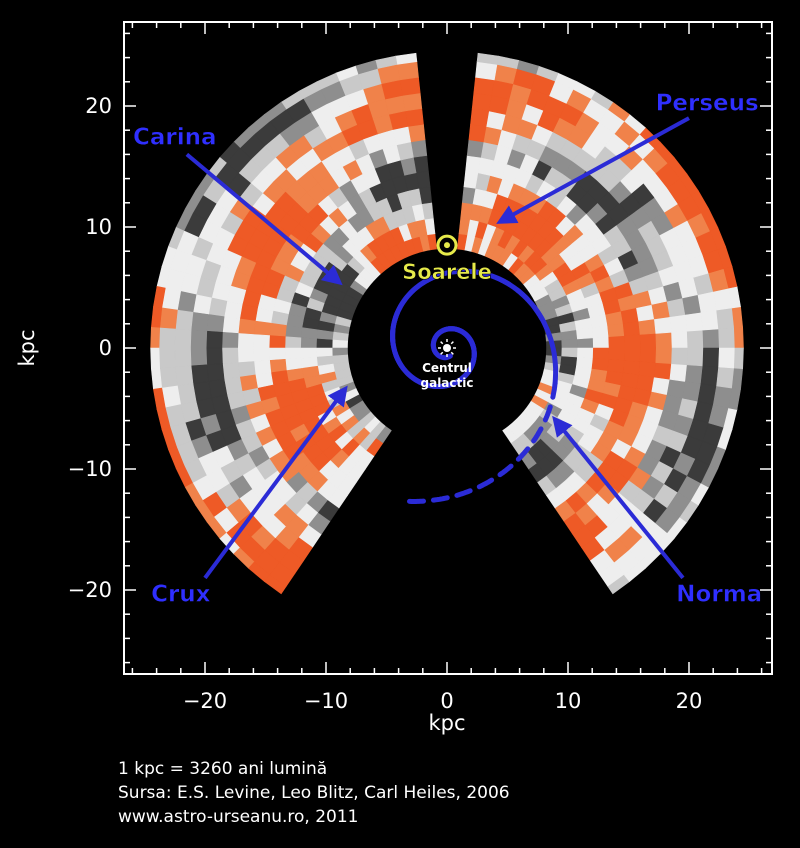 Image resolution: width=800 pixels, height=848 pixels. What do you see at coordinates (205, 701) in the screenshot?
I see `x-tick-label: −20` at bounding box center [205, 701].